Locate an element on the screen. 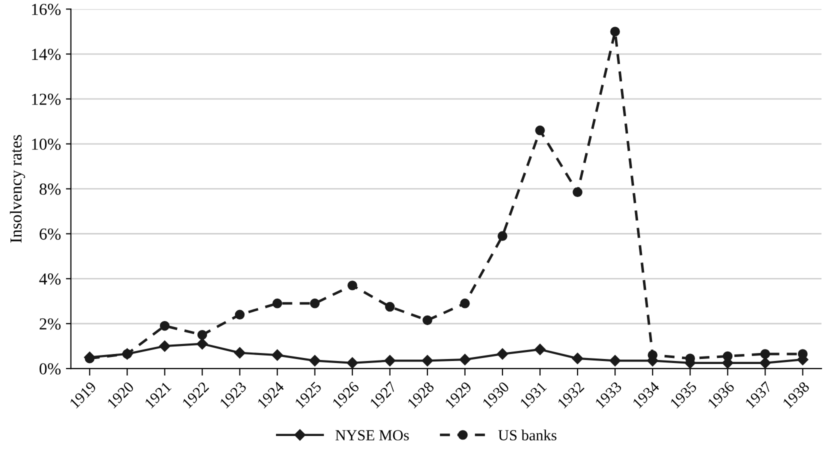 The width and height of the screenshot is (834, 455). legend-label: NYSE MOs is located at coordinates (372, 435).